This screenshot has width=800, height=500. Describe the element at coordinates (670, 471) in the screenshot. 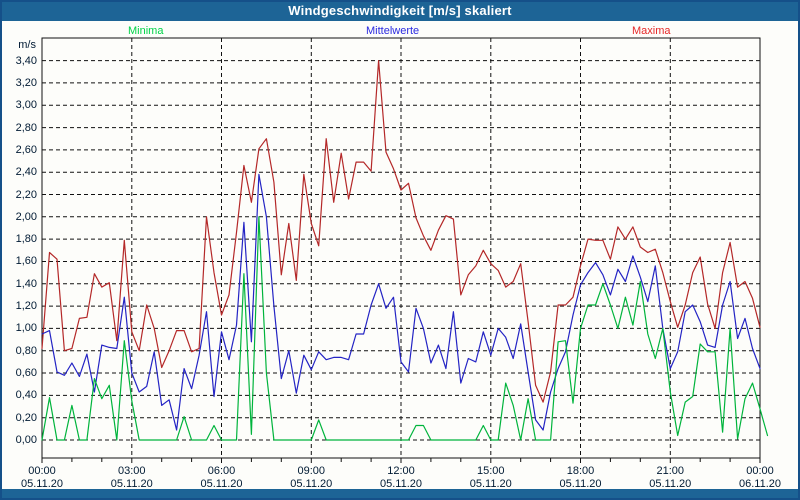

I see `x-tick-time-label: 21:00` at that location.